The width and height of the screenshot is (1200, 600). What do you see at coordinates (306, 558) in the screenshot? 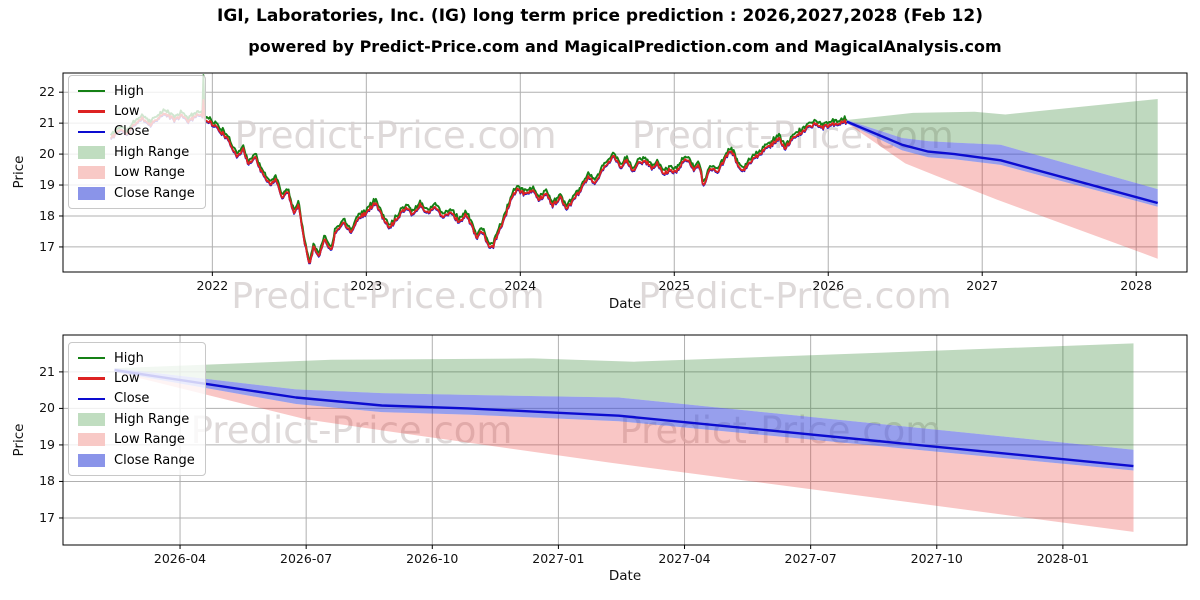
I see `x-tick-label-2026-07: 2026-07` at bounding box center [306, 558].